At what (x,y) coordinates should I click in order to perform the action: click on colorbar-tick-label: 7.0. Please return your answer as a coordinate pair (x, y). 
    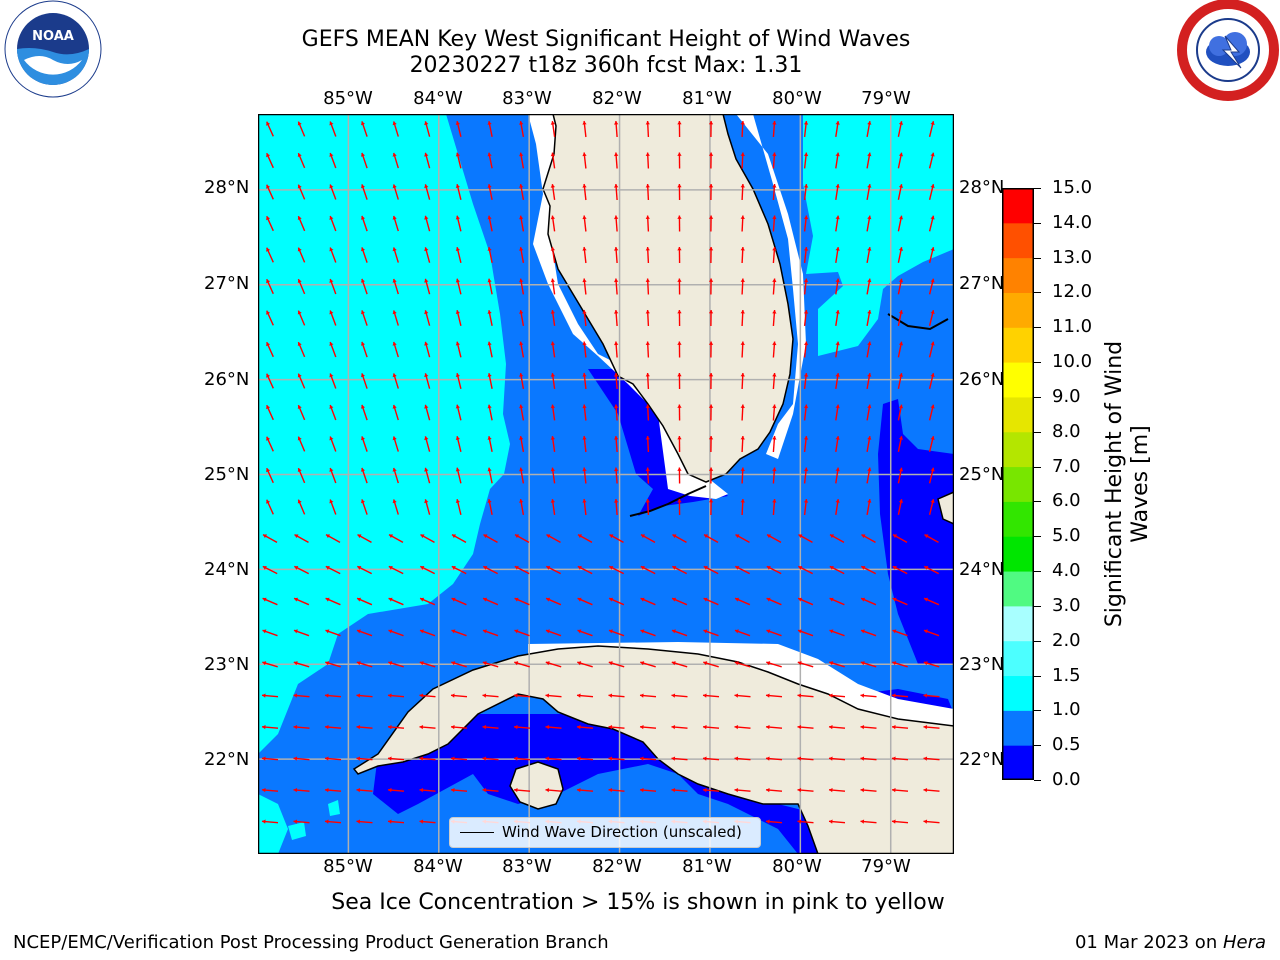
    Looking at the image, I should click on (1066, 466).